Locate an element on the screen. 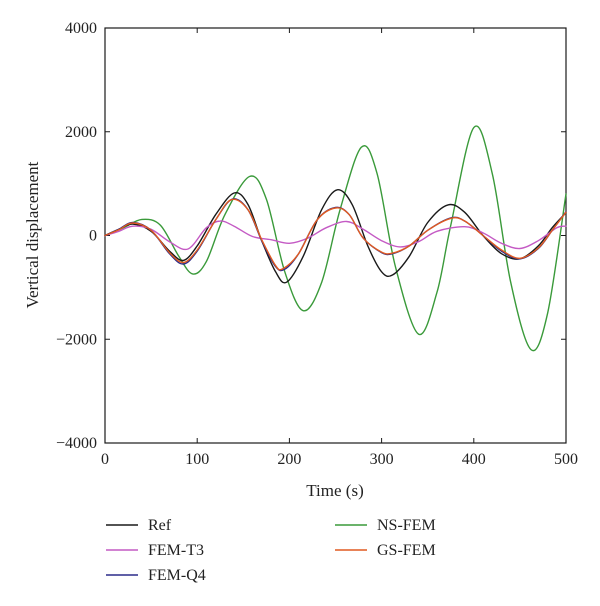 The height and width of the screenshot is (606, 600). legend-label-gs-fem: GS-FEM is located at coordinates (406, 550).